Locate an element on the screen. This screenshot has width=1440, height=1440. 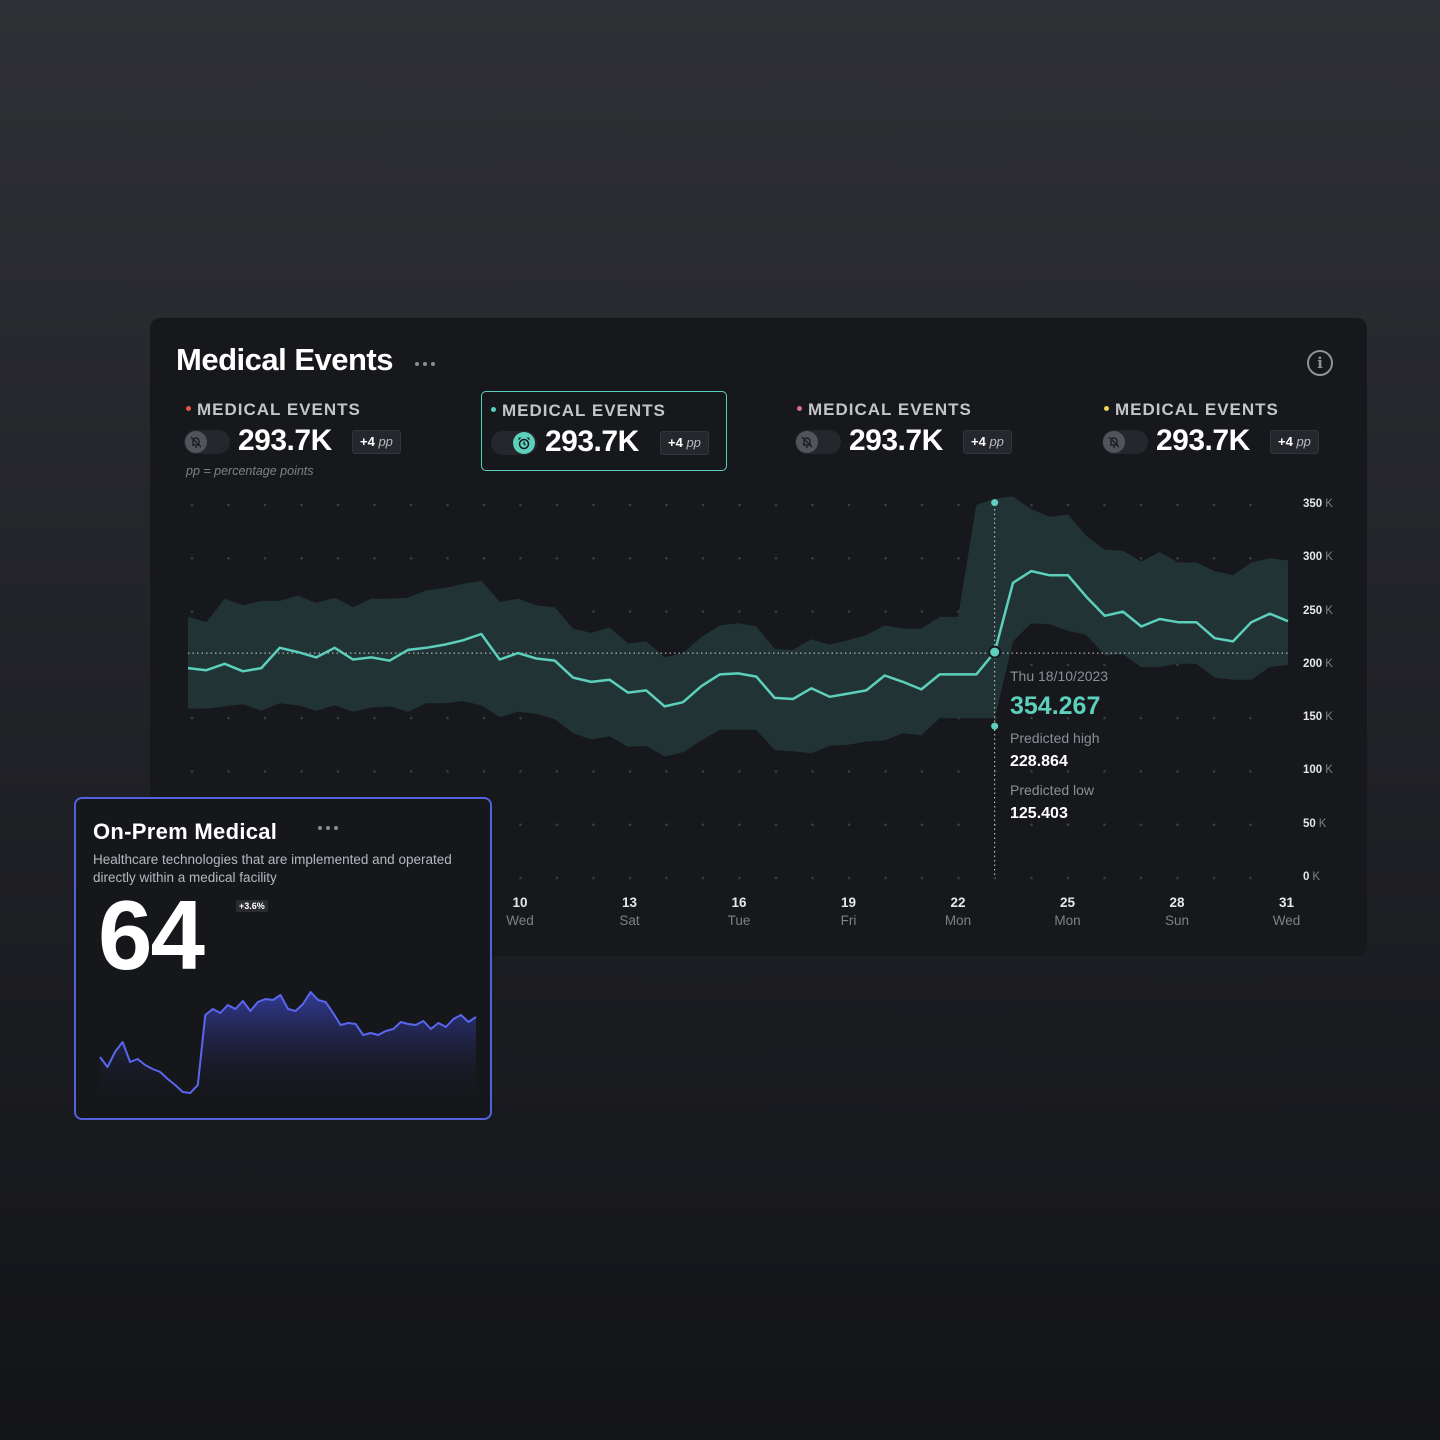
series-line is located at coordinates (738, 638).